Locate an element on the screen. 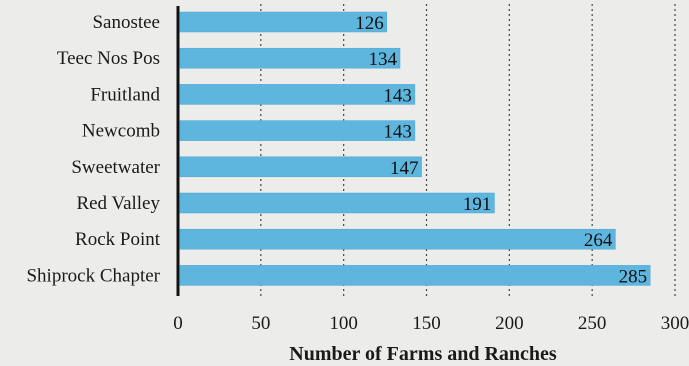 The height and width of the screenshot is (366, 689). category-label: Sweetwater is located at coordinates (115, 167).